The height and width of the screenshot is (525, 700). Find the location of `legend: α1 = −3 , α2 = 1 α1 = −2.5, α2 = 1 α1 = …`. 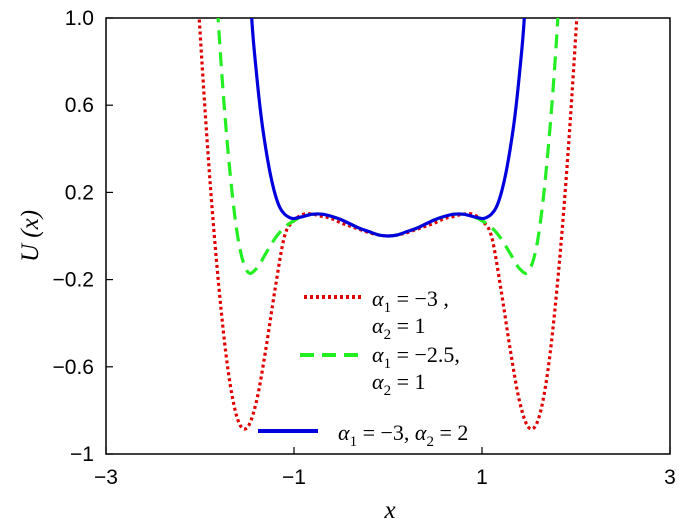

legend: α1 = −3 , α2 = 1 α1 = −2.5, α2 = 1 α1 = … is located at coordinates (363, 368).